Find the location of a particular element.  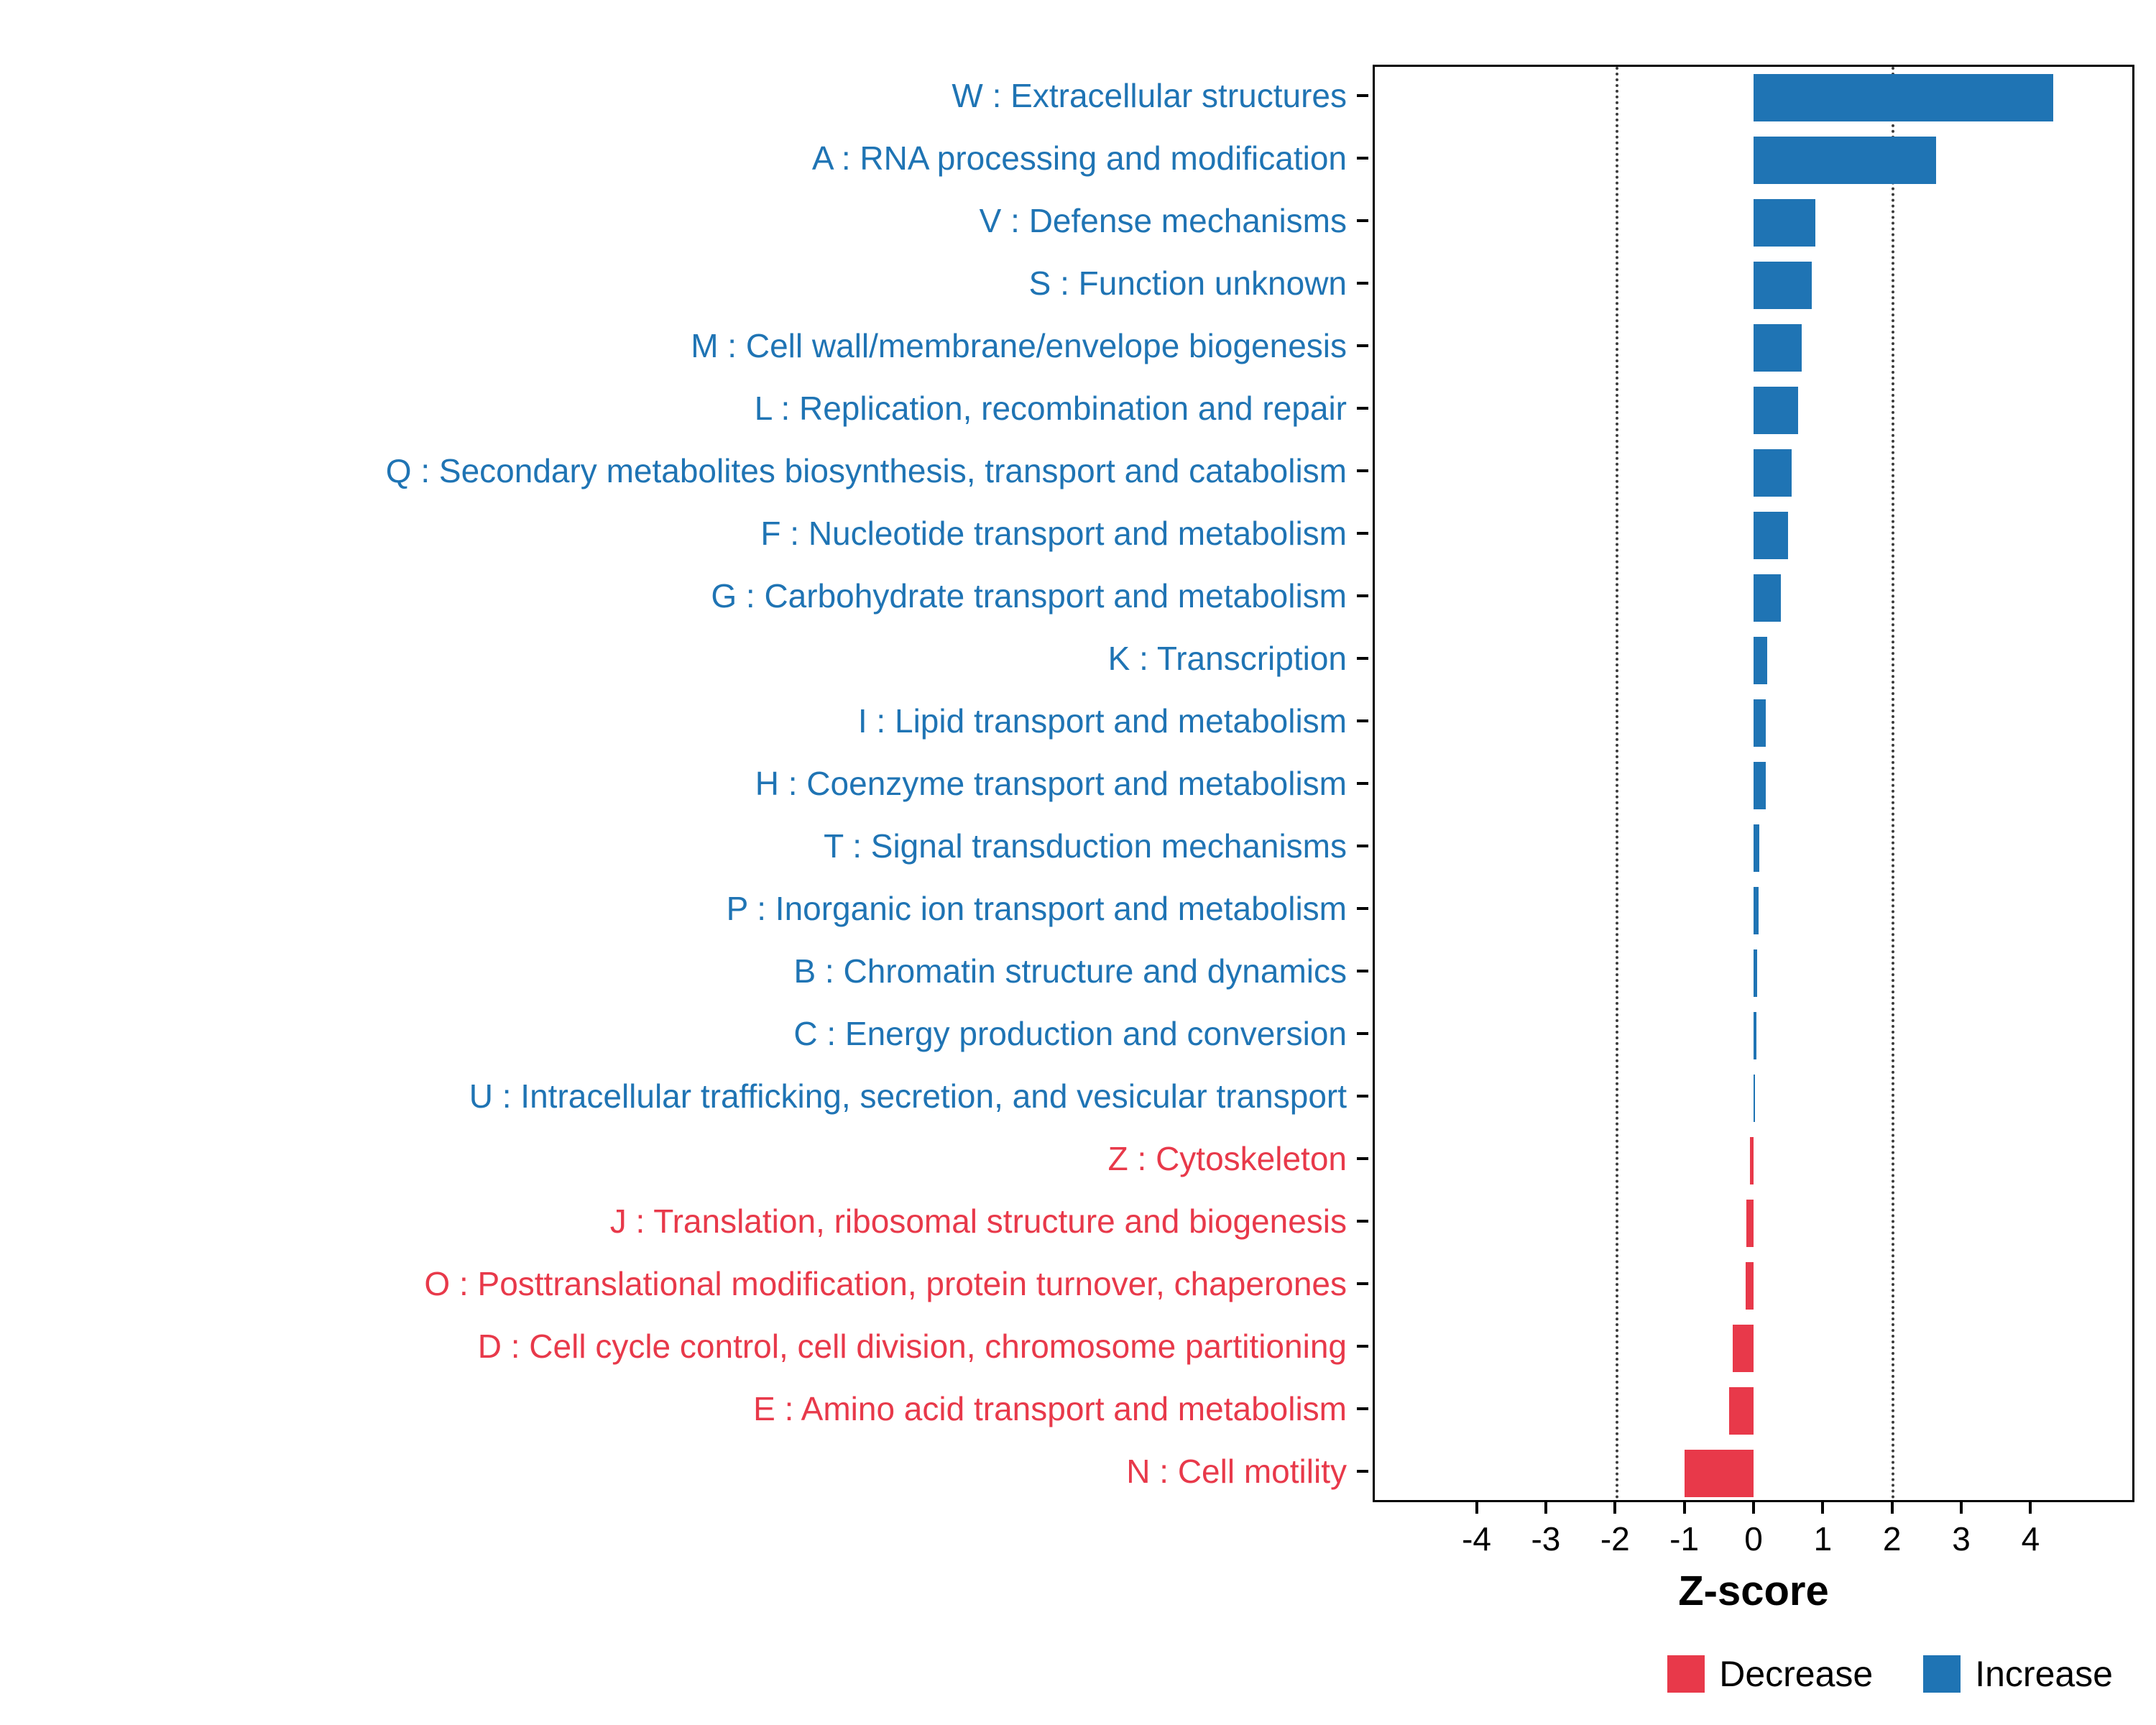

legend-item: Decrease is located at coordinates (1770, 1674).